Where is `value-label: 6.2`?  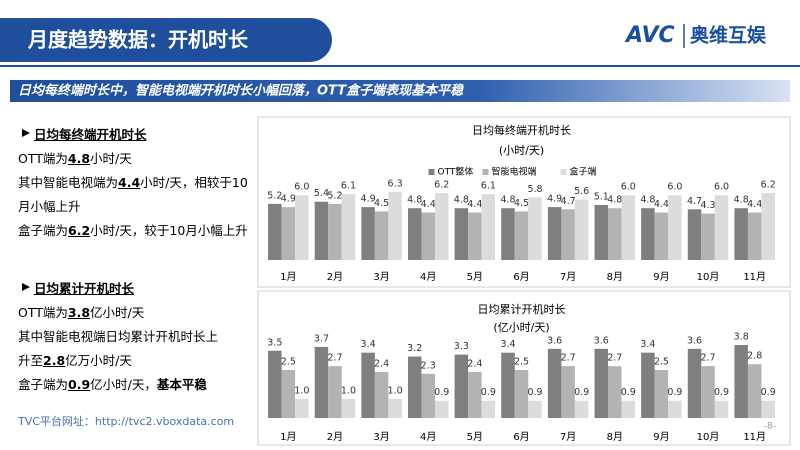
value-label: 6.2 is located at coordinates (441, 185).